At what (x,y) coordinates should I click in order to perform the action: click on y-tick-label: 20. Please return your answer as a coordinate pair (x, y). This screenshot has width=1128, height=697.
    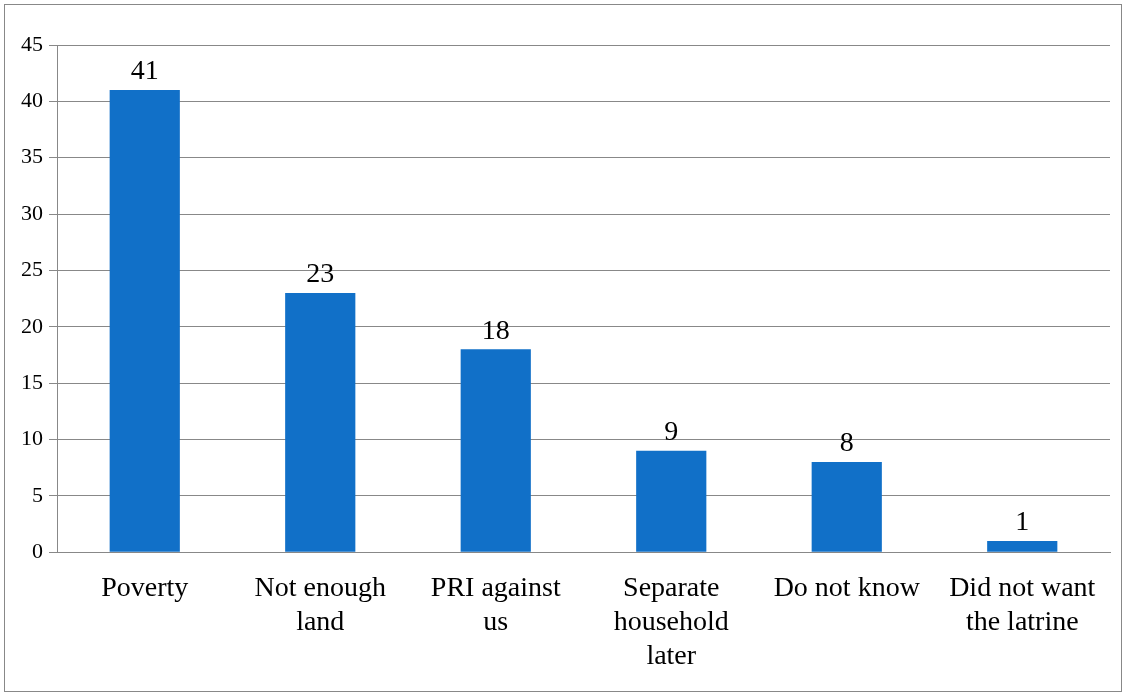
    Looking at the image, I should click on (32, 325).